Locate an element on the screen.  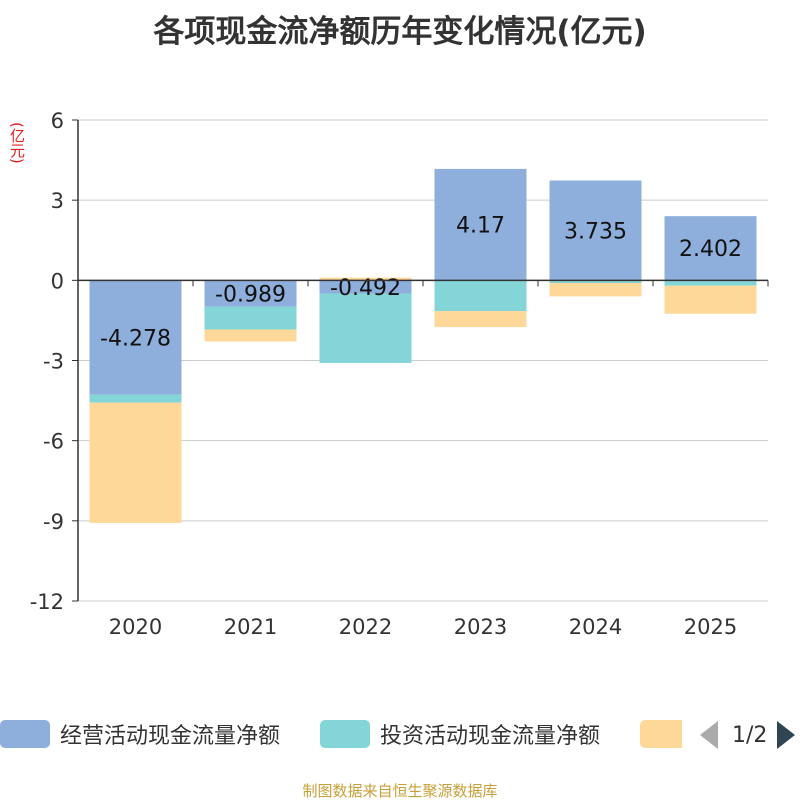
data-label-2021: -0.989 is located at coordinates (250, 295).